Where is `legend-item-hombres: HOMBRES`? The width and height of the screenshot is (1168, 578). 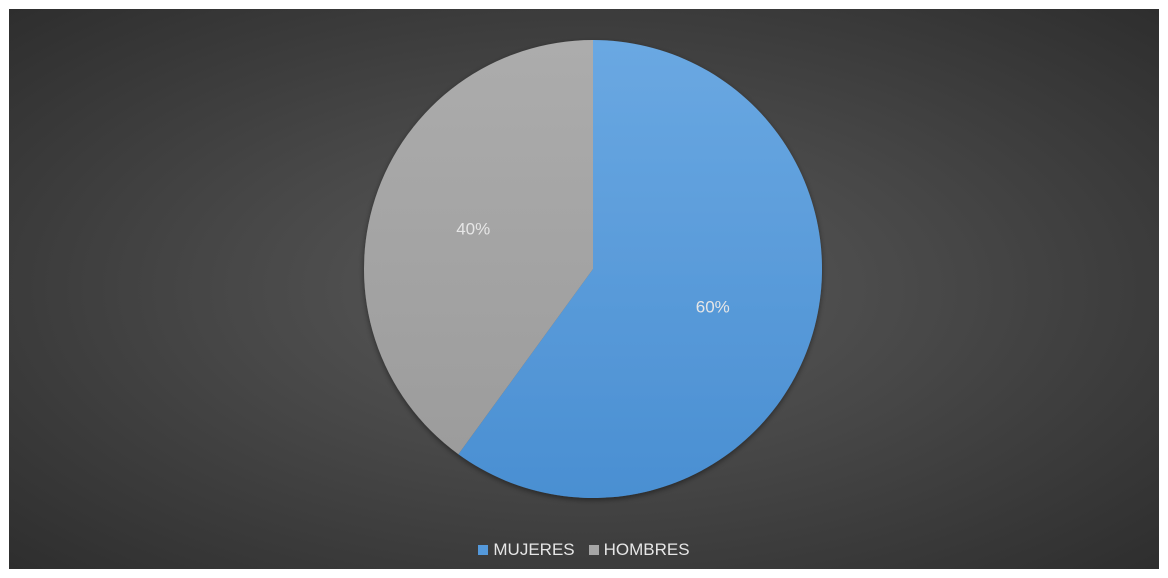
legend-item-hombres: HOMBRES is located at coordinates (639, 550).